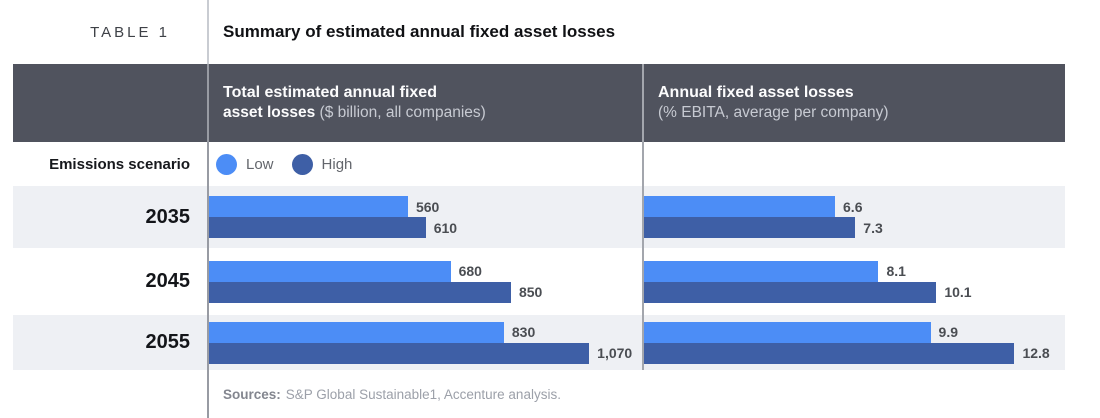 The height and width of the screenshot is (418, 1100). What do you see at coordinates (470, 271) in the screenshot?
I see `bar-value-label: 680` at bounding box center [470, 271].